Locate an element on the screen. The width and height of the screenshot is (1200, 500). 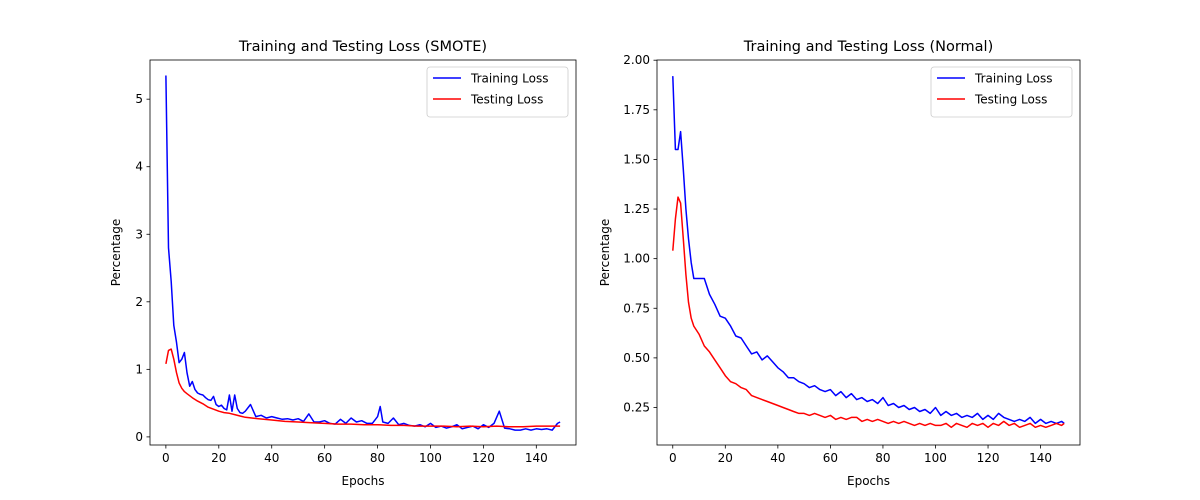
chart-title: Training and Testing Loss (Normal) is located at coordinates (868, 47).